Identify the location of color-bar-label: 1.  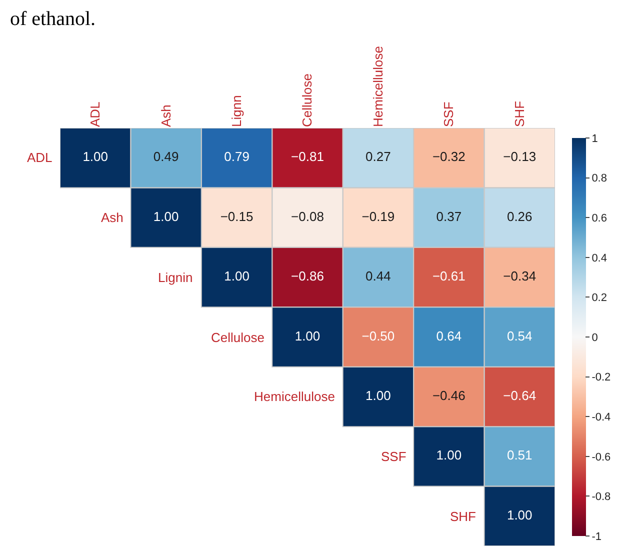
(595, 138).